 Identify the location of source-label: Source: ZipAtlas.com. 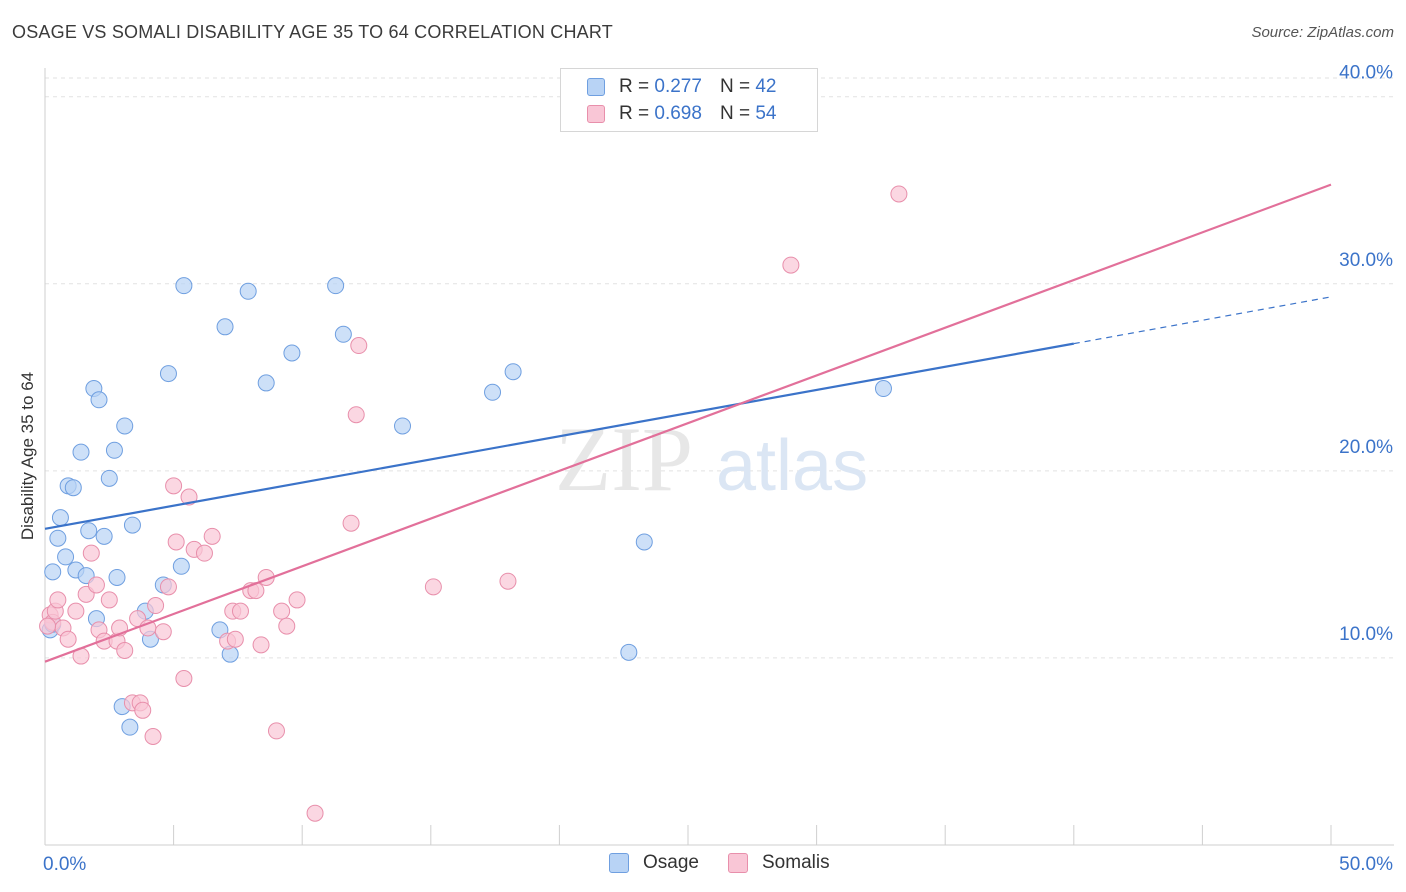
(1322, 32).